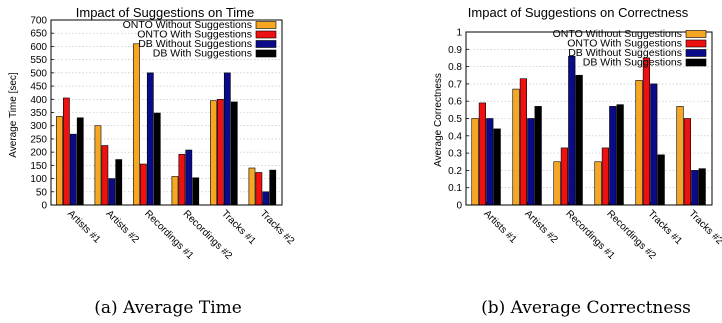 The image size is (722, 323). Describe the element at coordinates (455, 50) in the screenshot. I see `y-tick-label: 0.9` at that location.